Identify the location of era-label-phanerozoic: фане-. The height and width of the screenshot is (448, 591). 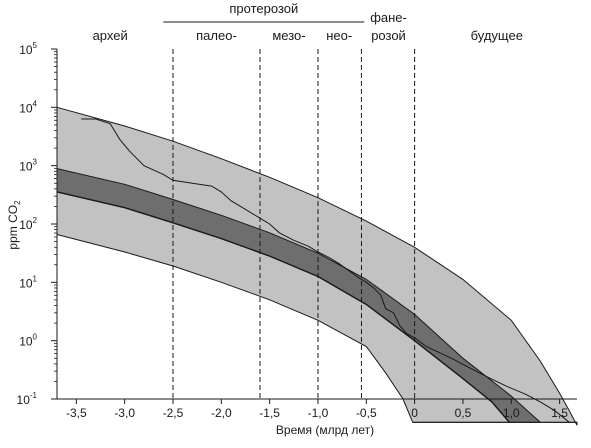
(388, 17).